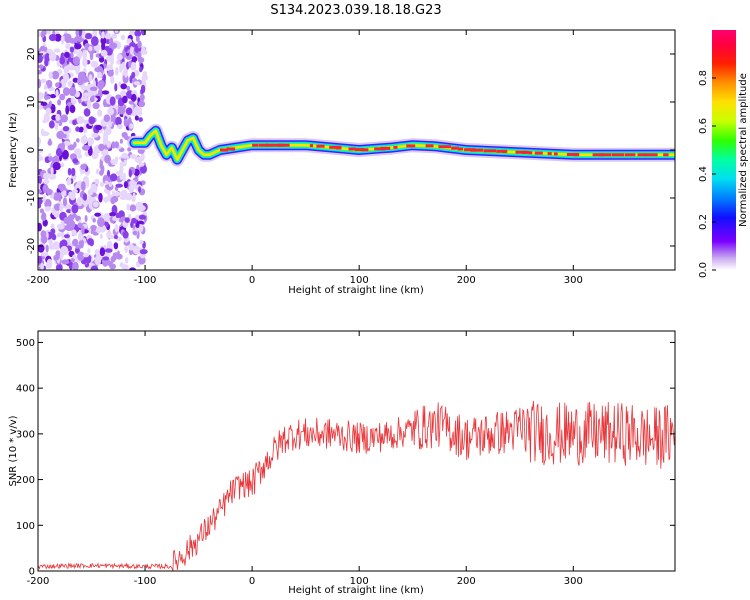 This screenshot has height=600, width=750. I want to click on snr-y-axis-label: SNR (10 * v/v), so click(13, 450).